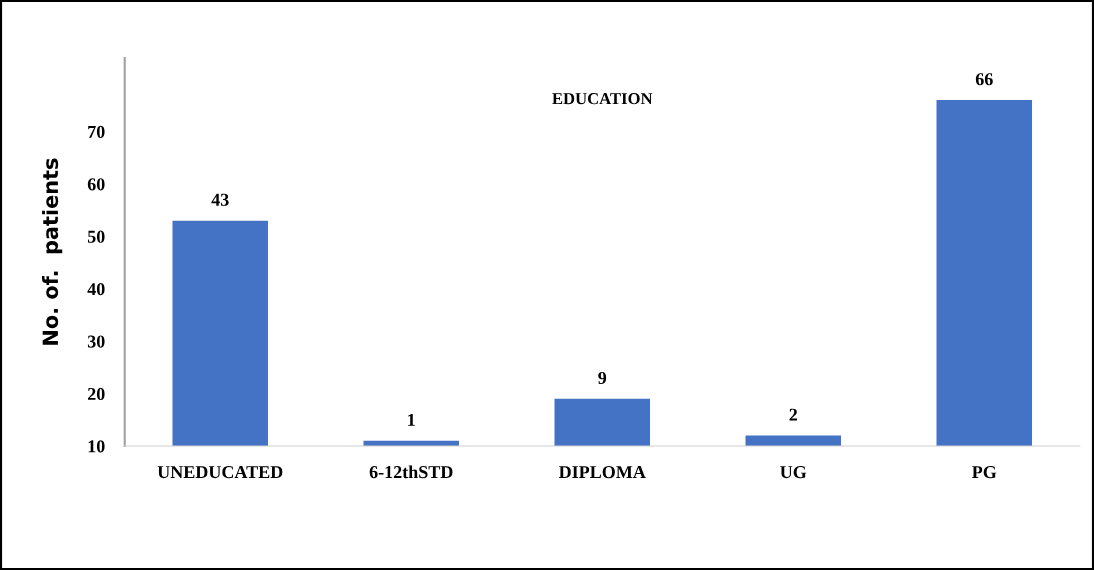  Describe the element at coordinates (96, 131) in the screenshot. I see `y-tick-label: 70` at that location.